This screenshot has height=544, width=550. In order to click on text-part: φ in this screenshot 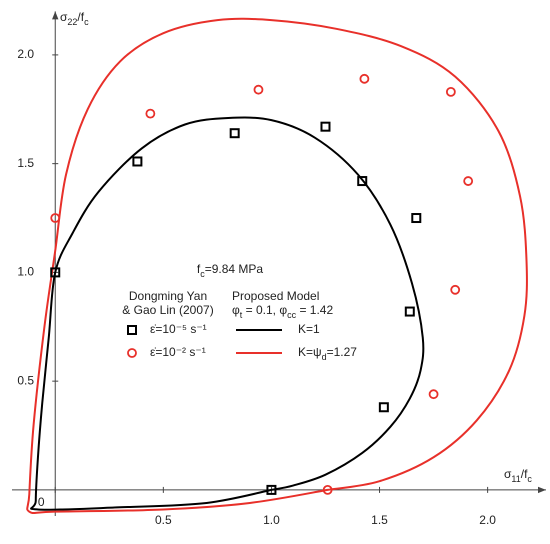, I will do `click(236, 310)`.